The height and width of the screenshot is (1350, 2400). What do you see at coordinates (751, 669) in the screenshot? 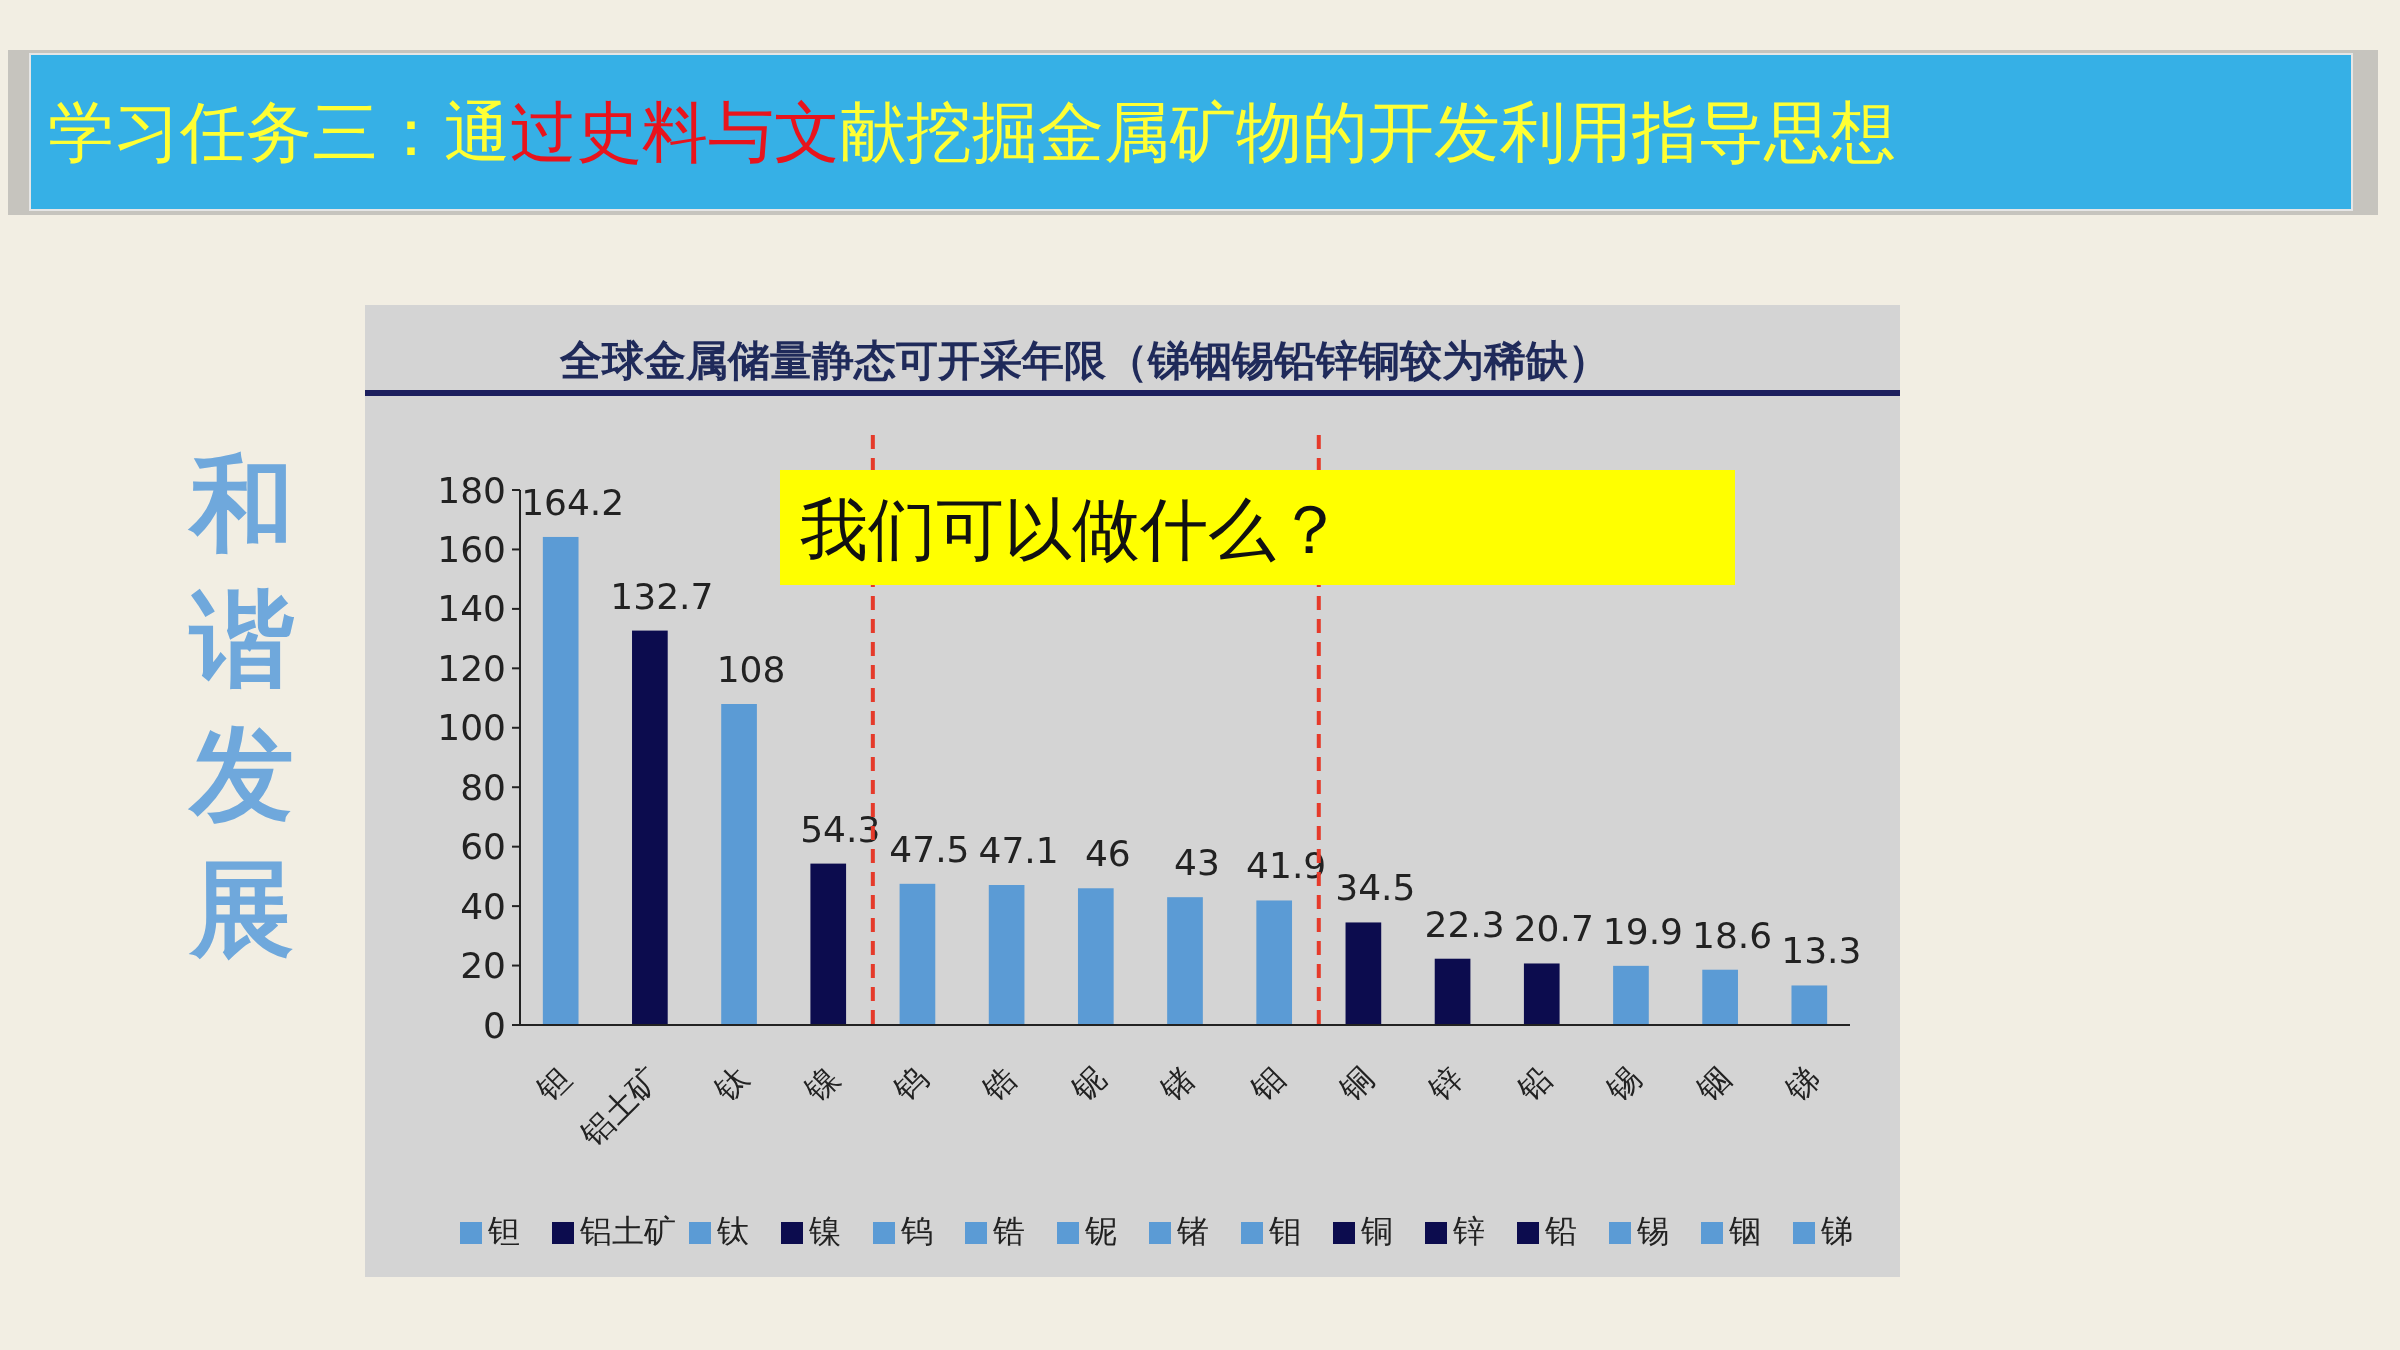
I see `data-label: 108` at bounding box center [751, 669].